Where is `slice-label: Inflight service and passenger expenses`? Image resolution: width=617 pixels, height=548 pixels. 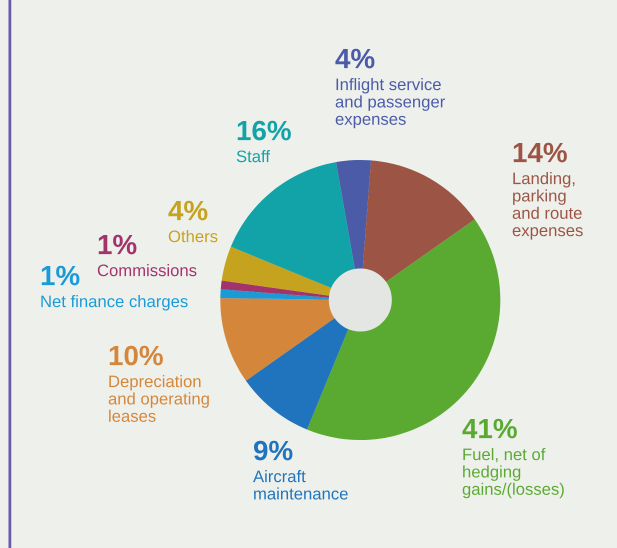
slice-label: Inflight service and passenger expenses is located at coordinates (390, 103).